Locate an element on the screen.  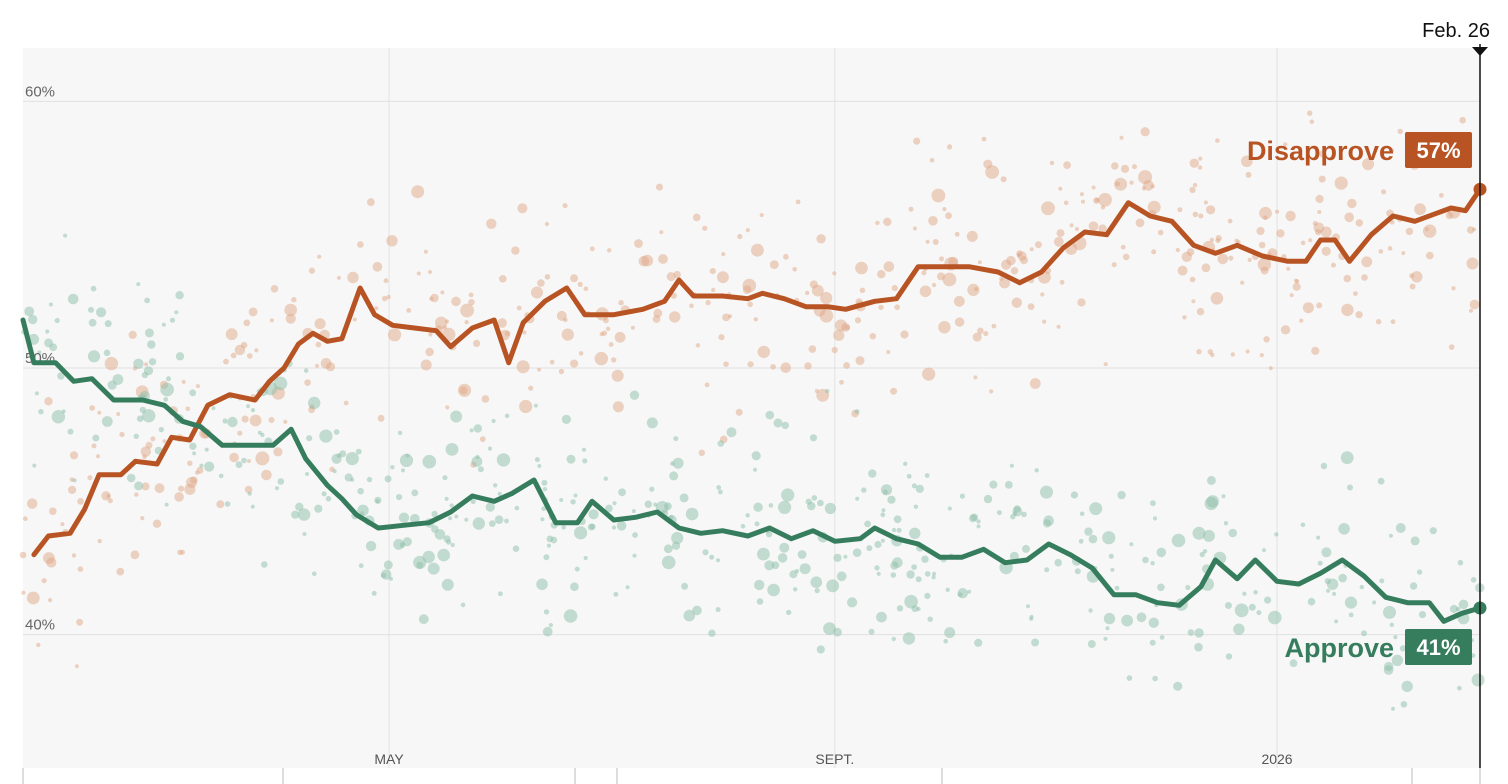
x-tick-label: 2026 is located at coordinates (1276, 759).